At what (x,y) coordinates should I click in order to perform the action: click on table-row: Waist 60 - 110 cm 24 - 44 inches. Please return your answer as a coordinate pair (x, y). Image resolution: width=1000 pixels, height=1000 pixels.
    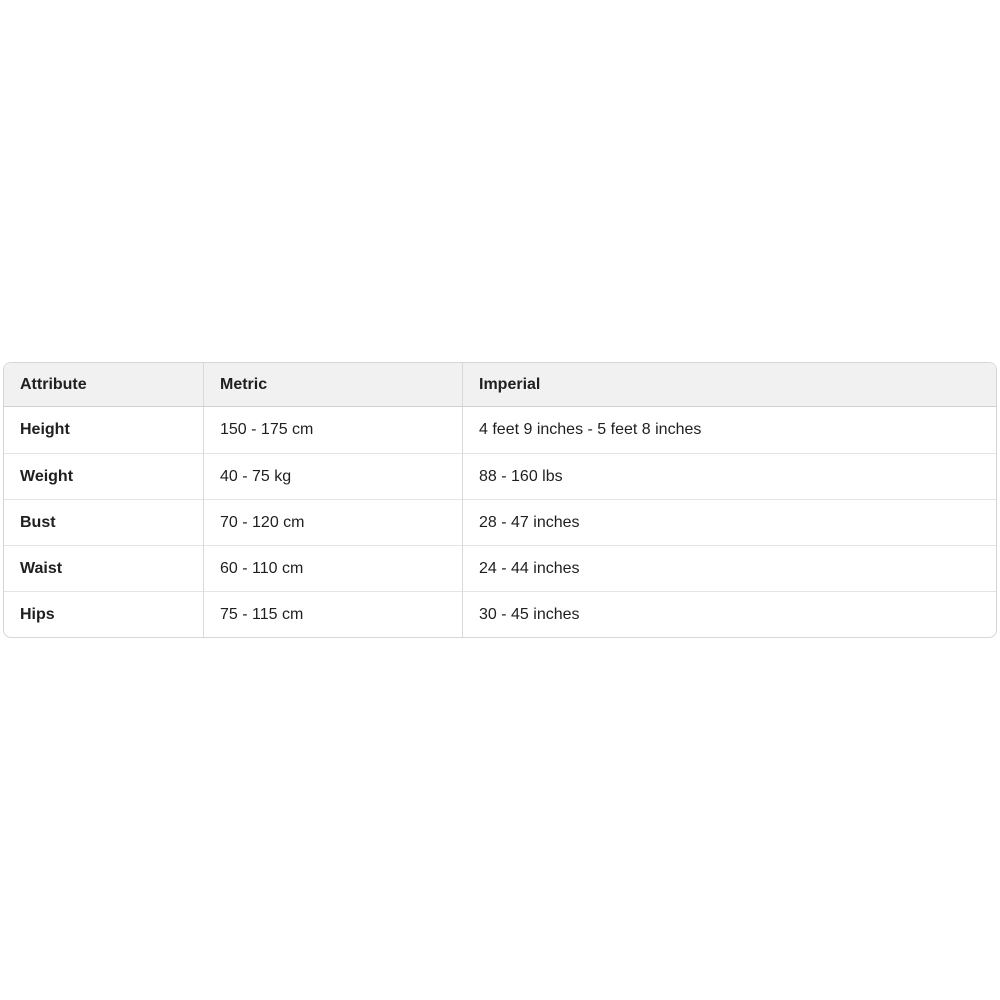
    Looking at the image, I should click on (500, 568).